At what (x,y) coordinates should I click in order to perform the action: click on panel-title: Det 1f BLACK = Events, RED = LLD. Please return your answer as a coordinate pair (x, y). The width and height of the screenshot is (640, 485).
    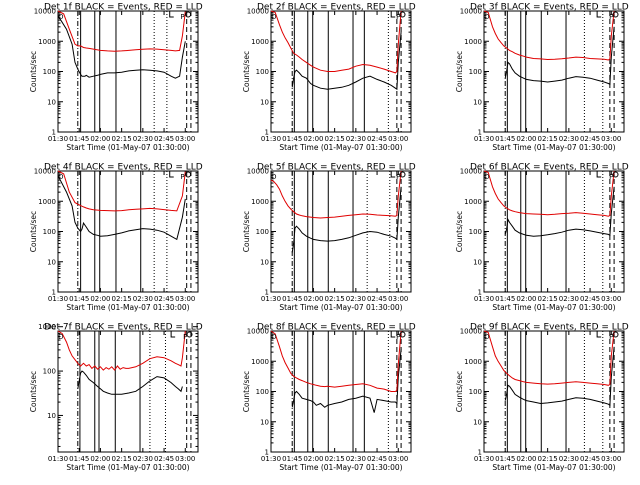
    Looking at the image, I should click on (123, 8).